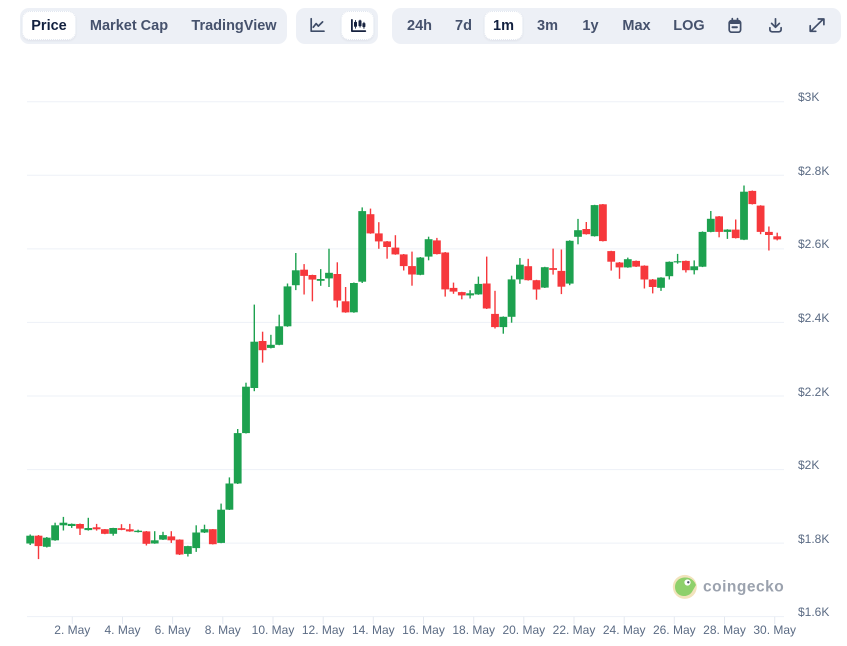 This screenshot has width=847, height=646. I want to click on svg-text: coingecko, so click(743, 587).